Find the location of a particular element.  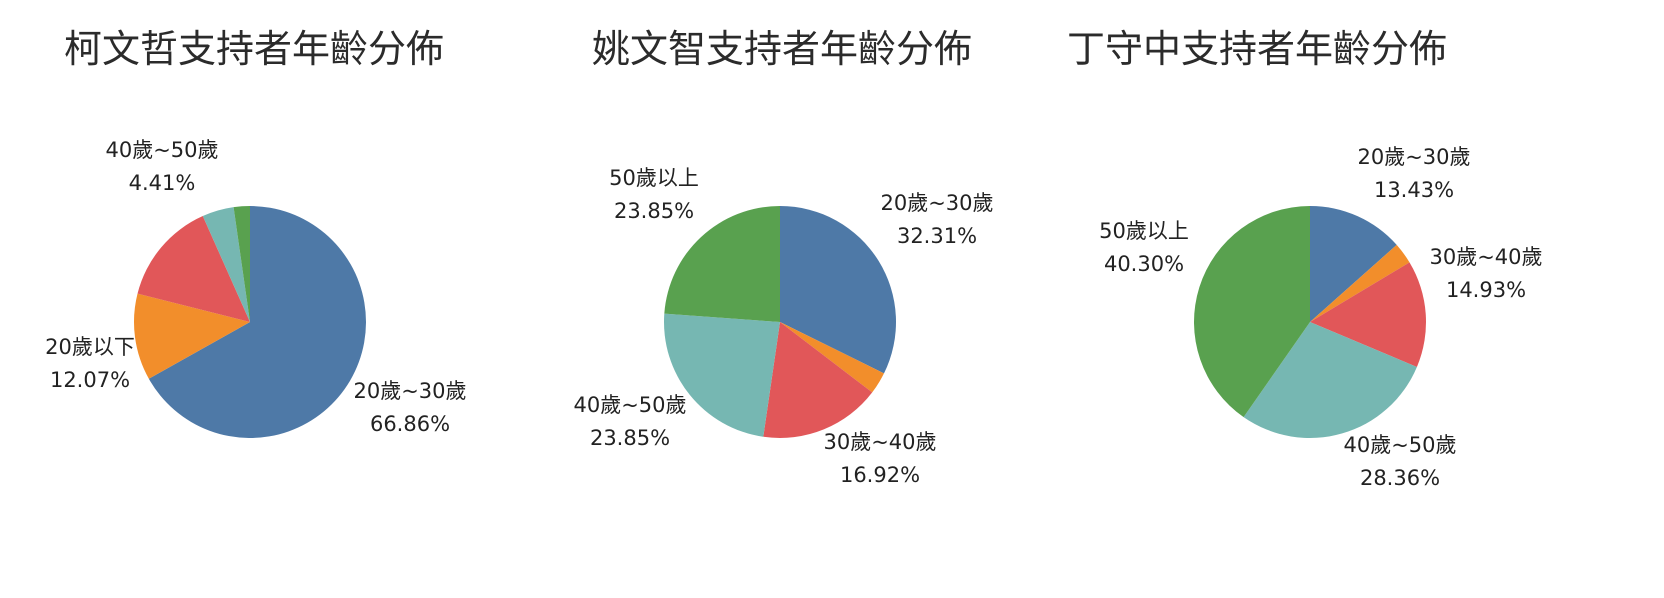

slice-value-label: 14.93% is located at coordinates (1486, 290).